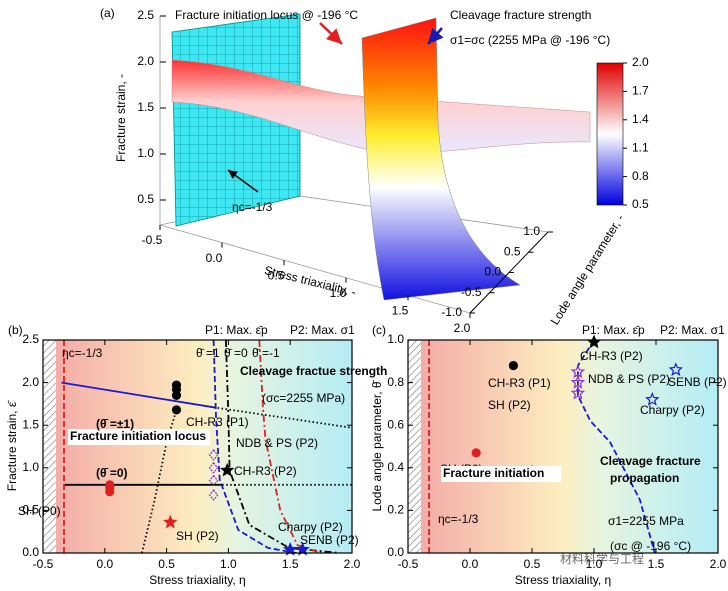  What do you see at coordinates (15, 330) in the screenshot?
I see `panel-label: (b)` at bounding box center [15, 330].